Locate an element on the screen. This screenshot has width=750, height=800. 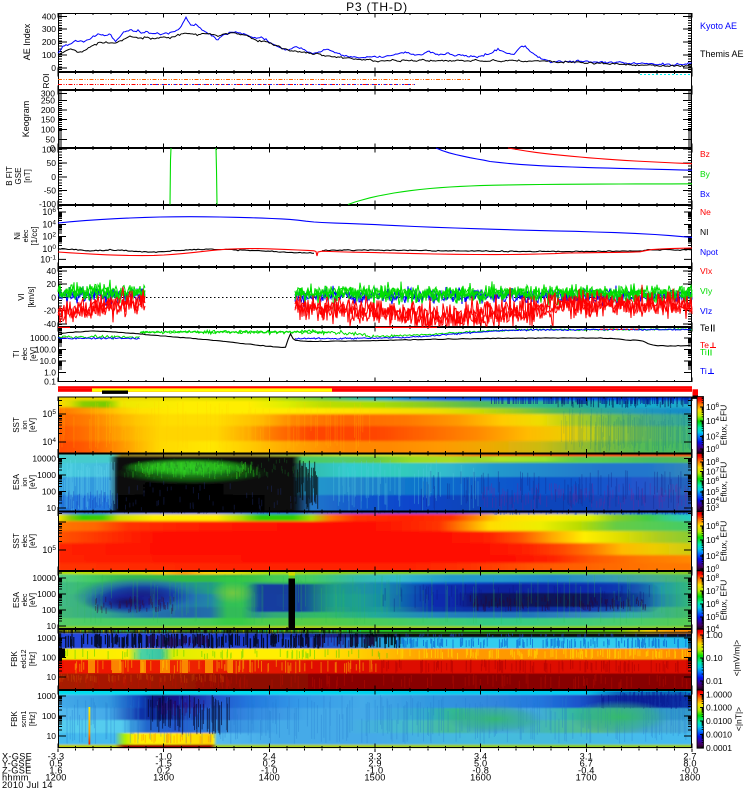
svg-text: Bx is located at coordinates (705, 194).